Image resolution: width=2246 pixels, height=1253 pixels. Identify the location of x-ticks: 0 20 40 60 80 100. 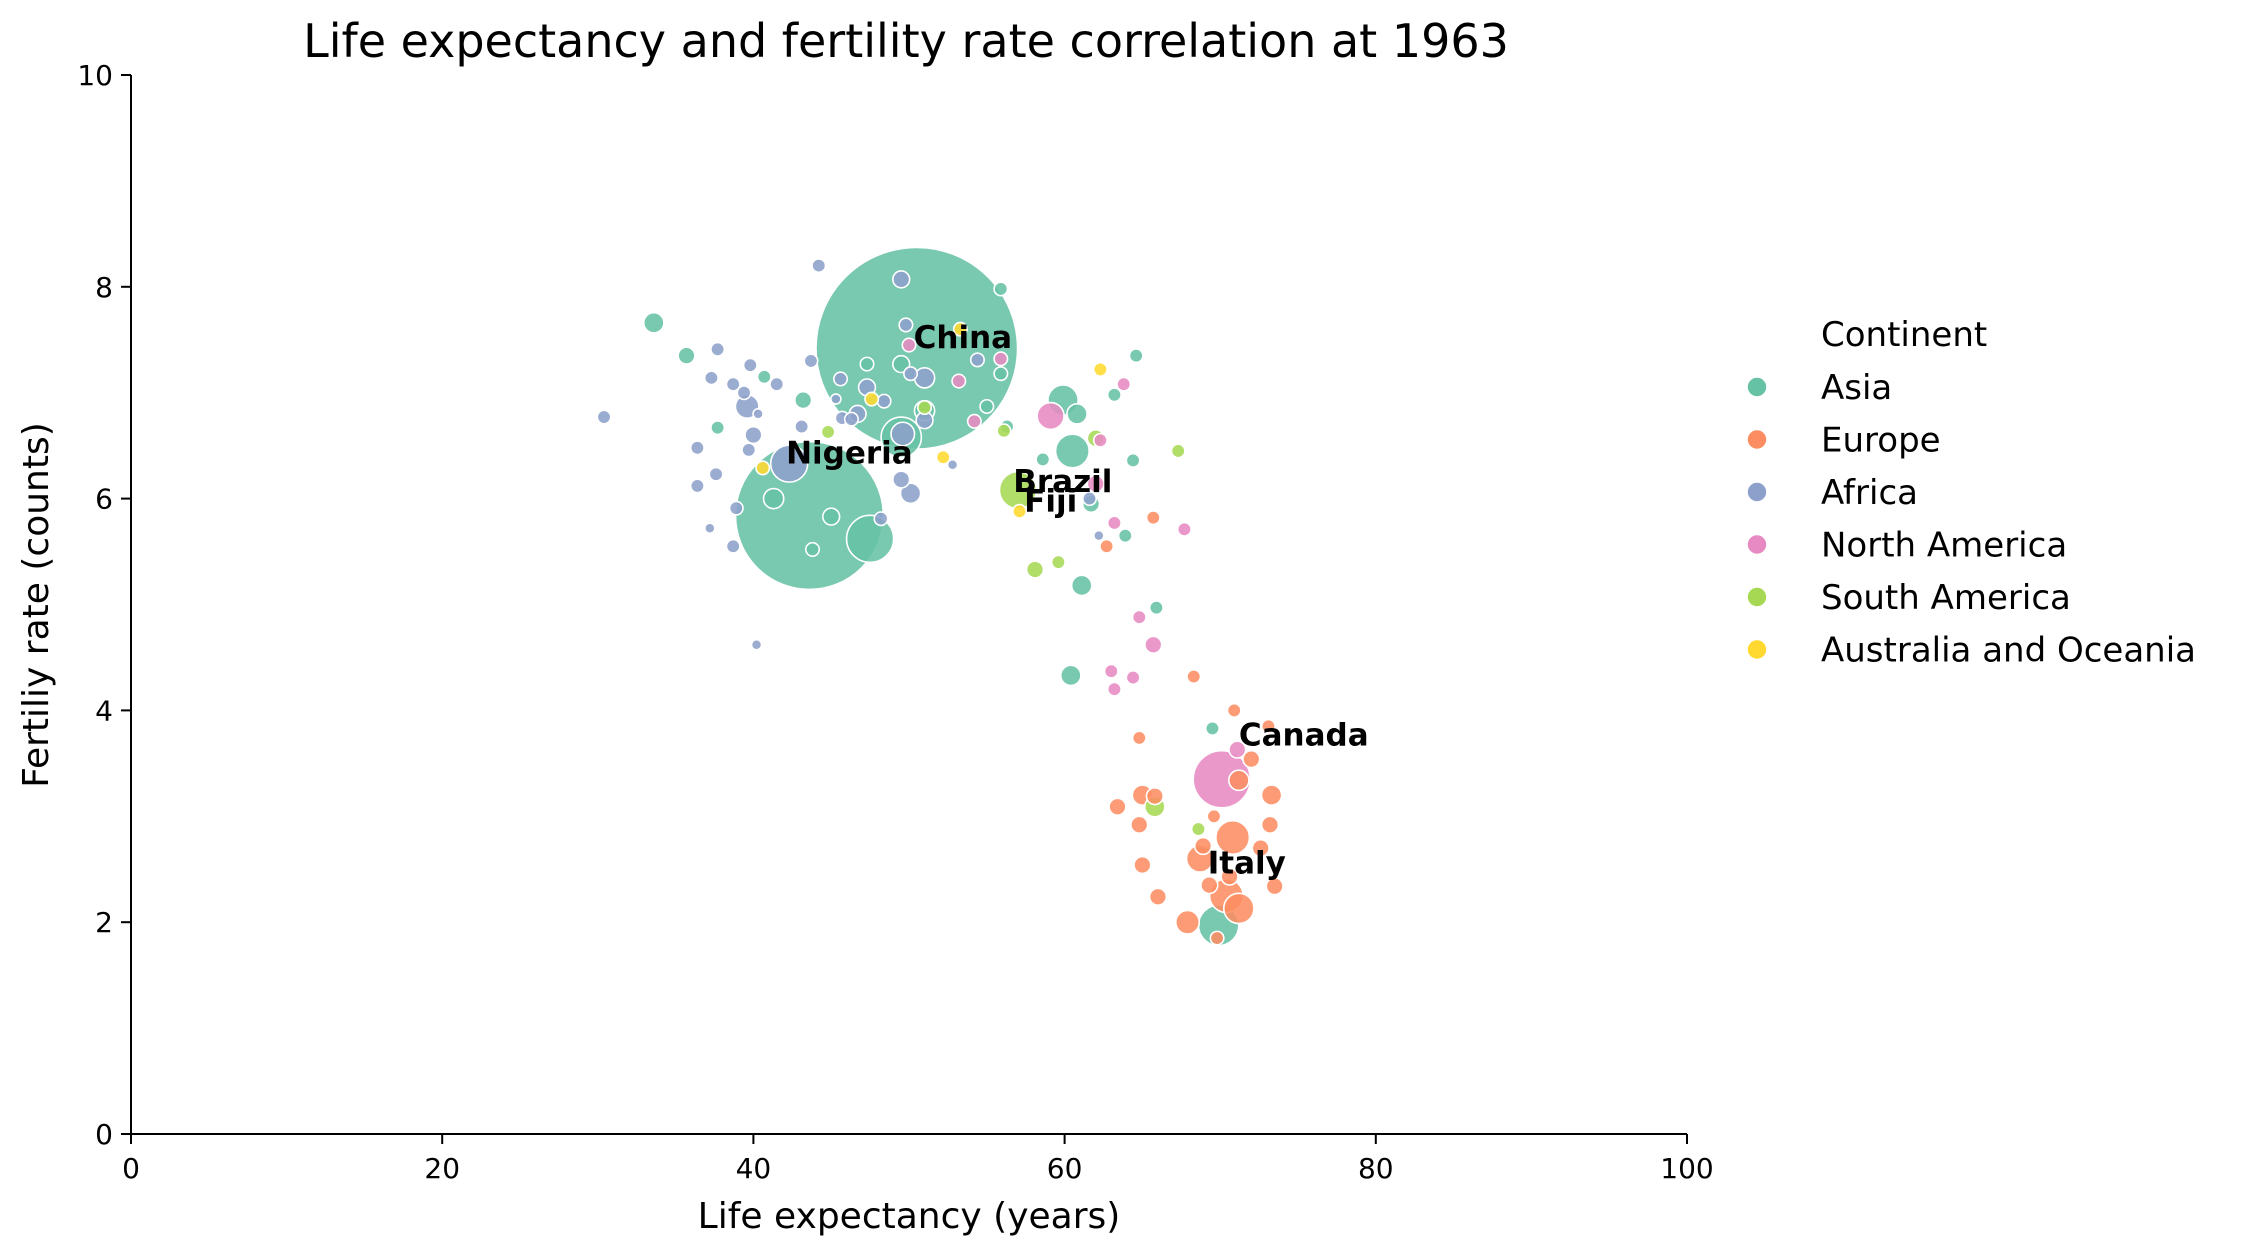
(918, 1159).